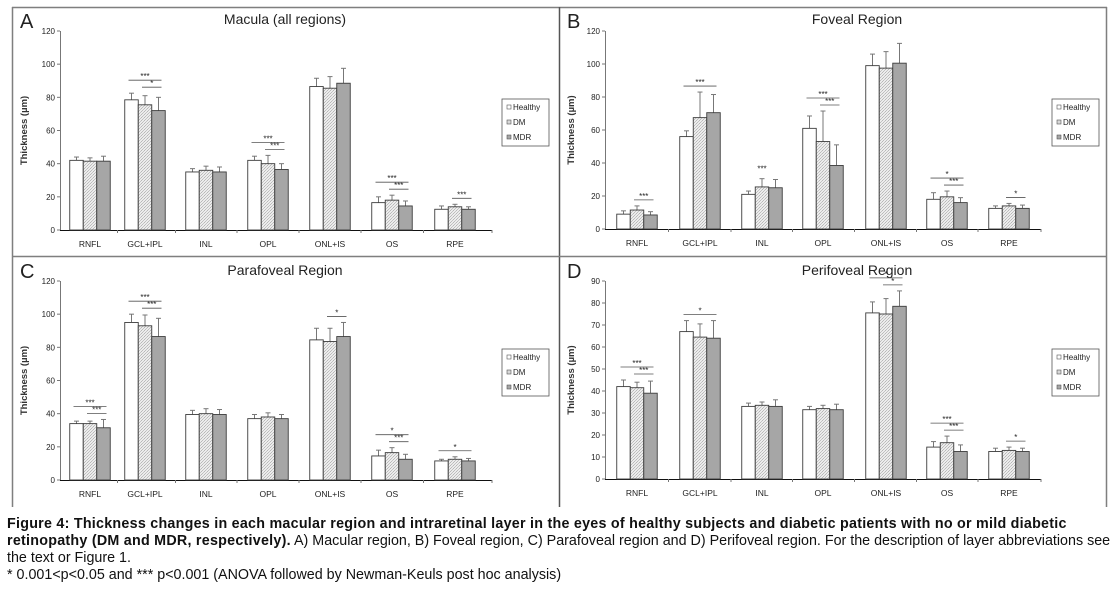  Describe the element at coordinates (594, 64) in the screenshot. I see `y-tick-label: 100` at that location.